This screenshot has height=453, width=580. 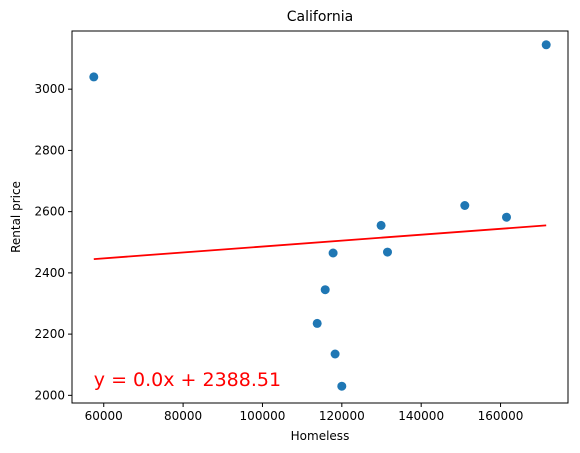 What do you see at coordinates (183, 416) in the screenshot?
I see `x-tick-label: 80000` at bounding box center [183, 416].